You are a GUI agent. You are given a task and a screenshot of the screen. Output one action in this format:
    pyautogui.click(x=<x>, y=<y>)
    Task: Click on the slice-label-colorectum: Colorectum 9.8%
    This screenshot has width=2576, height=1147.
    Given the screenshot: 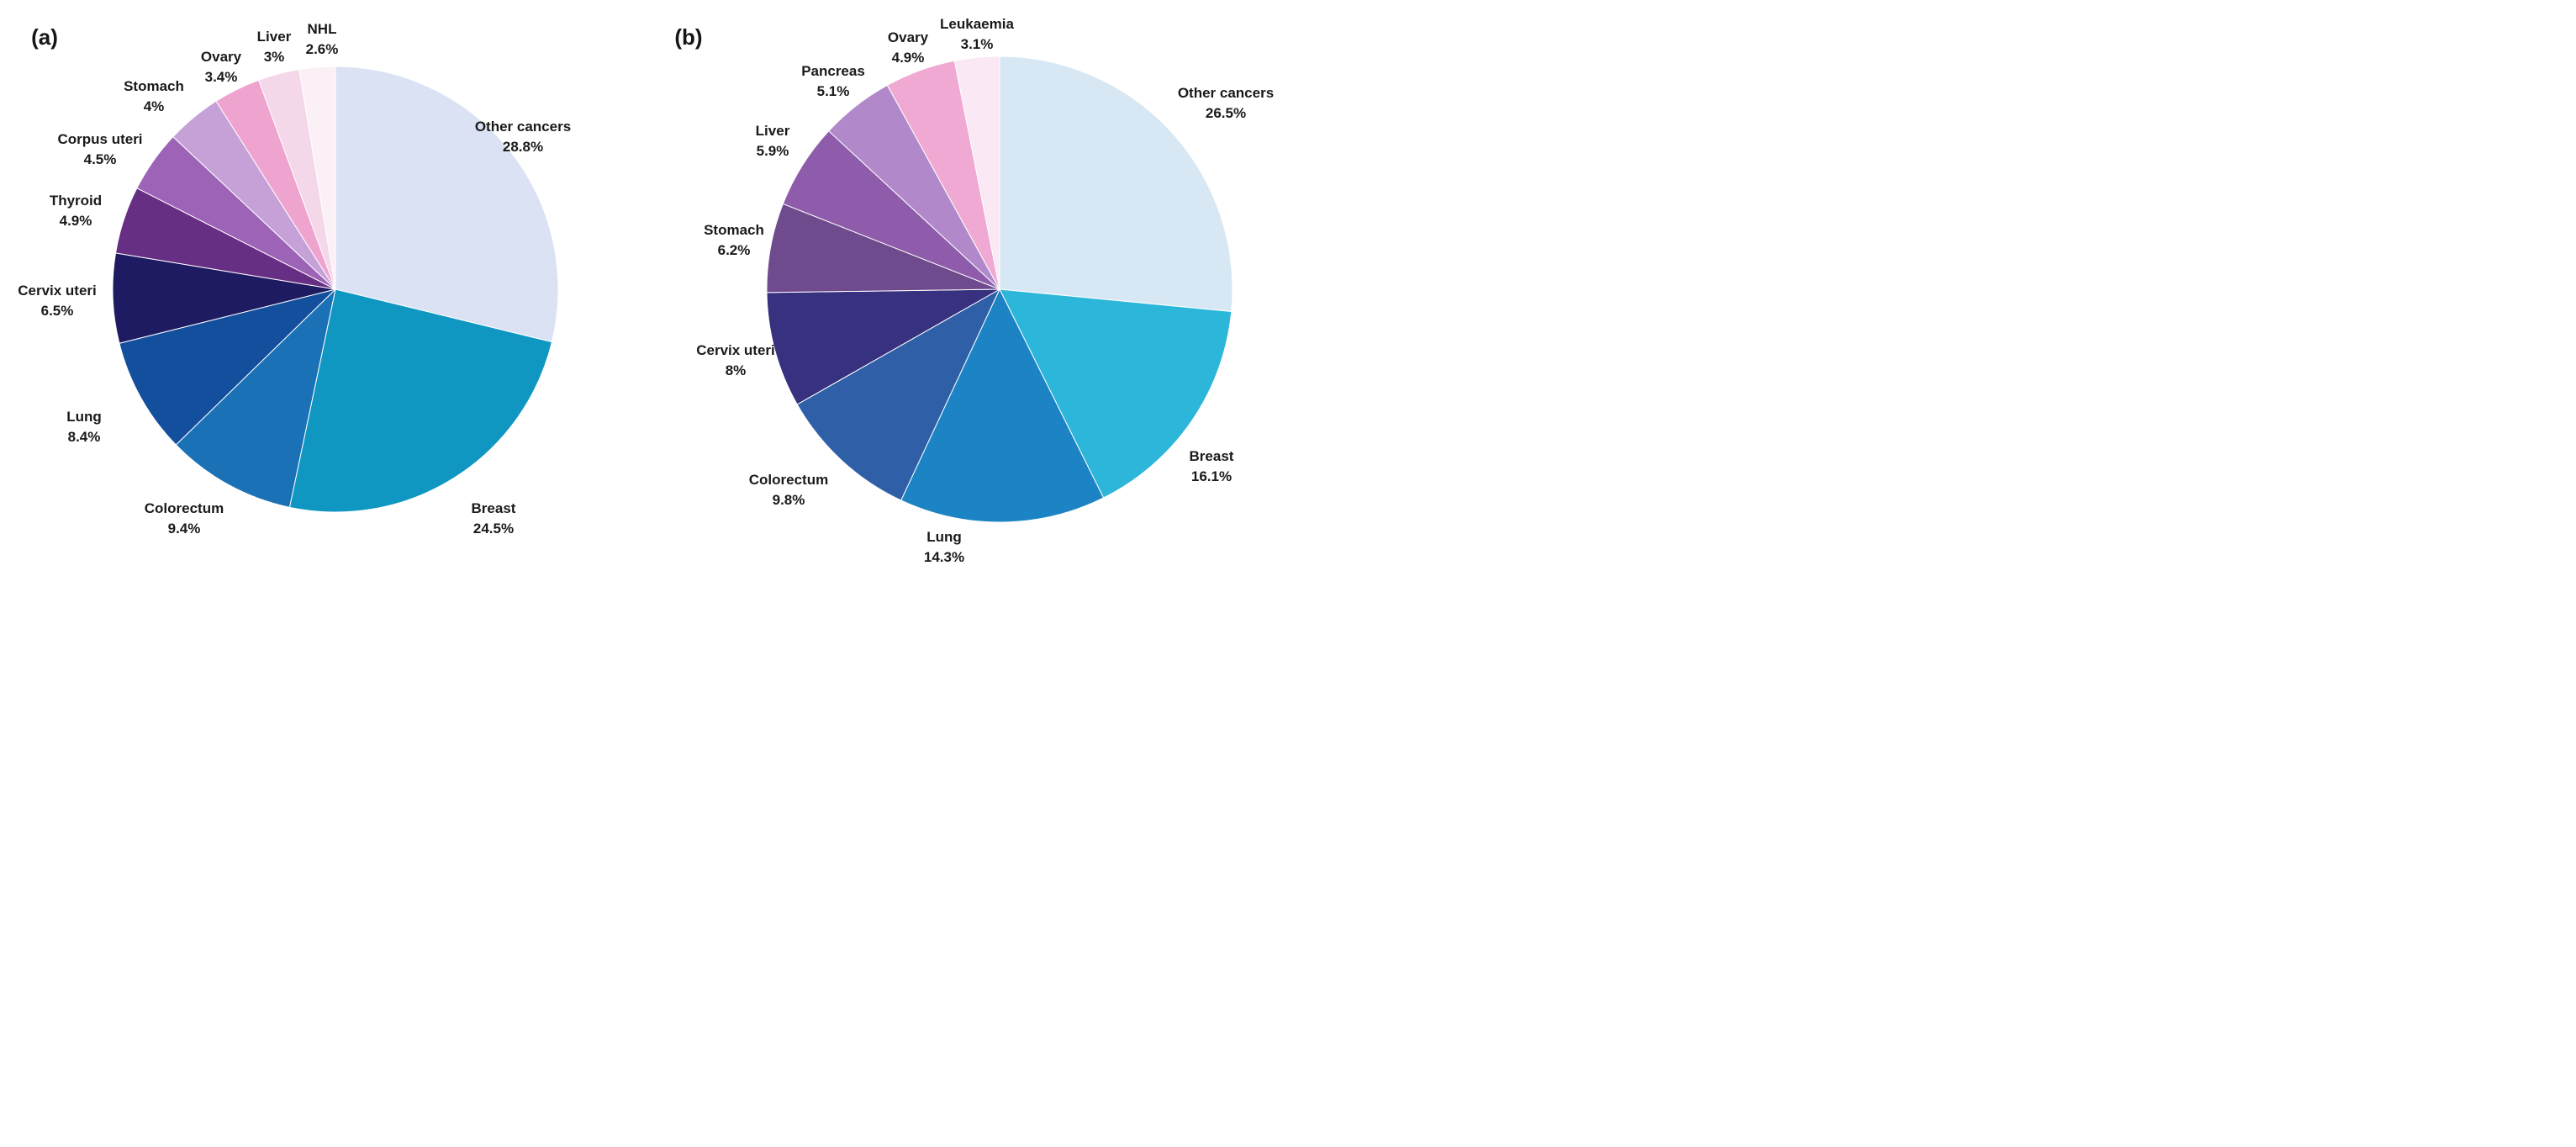 What is the action you would take?
    pyautogui.click(x=789, y=490)
    